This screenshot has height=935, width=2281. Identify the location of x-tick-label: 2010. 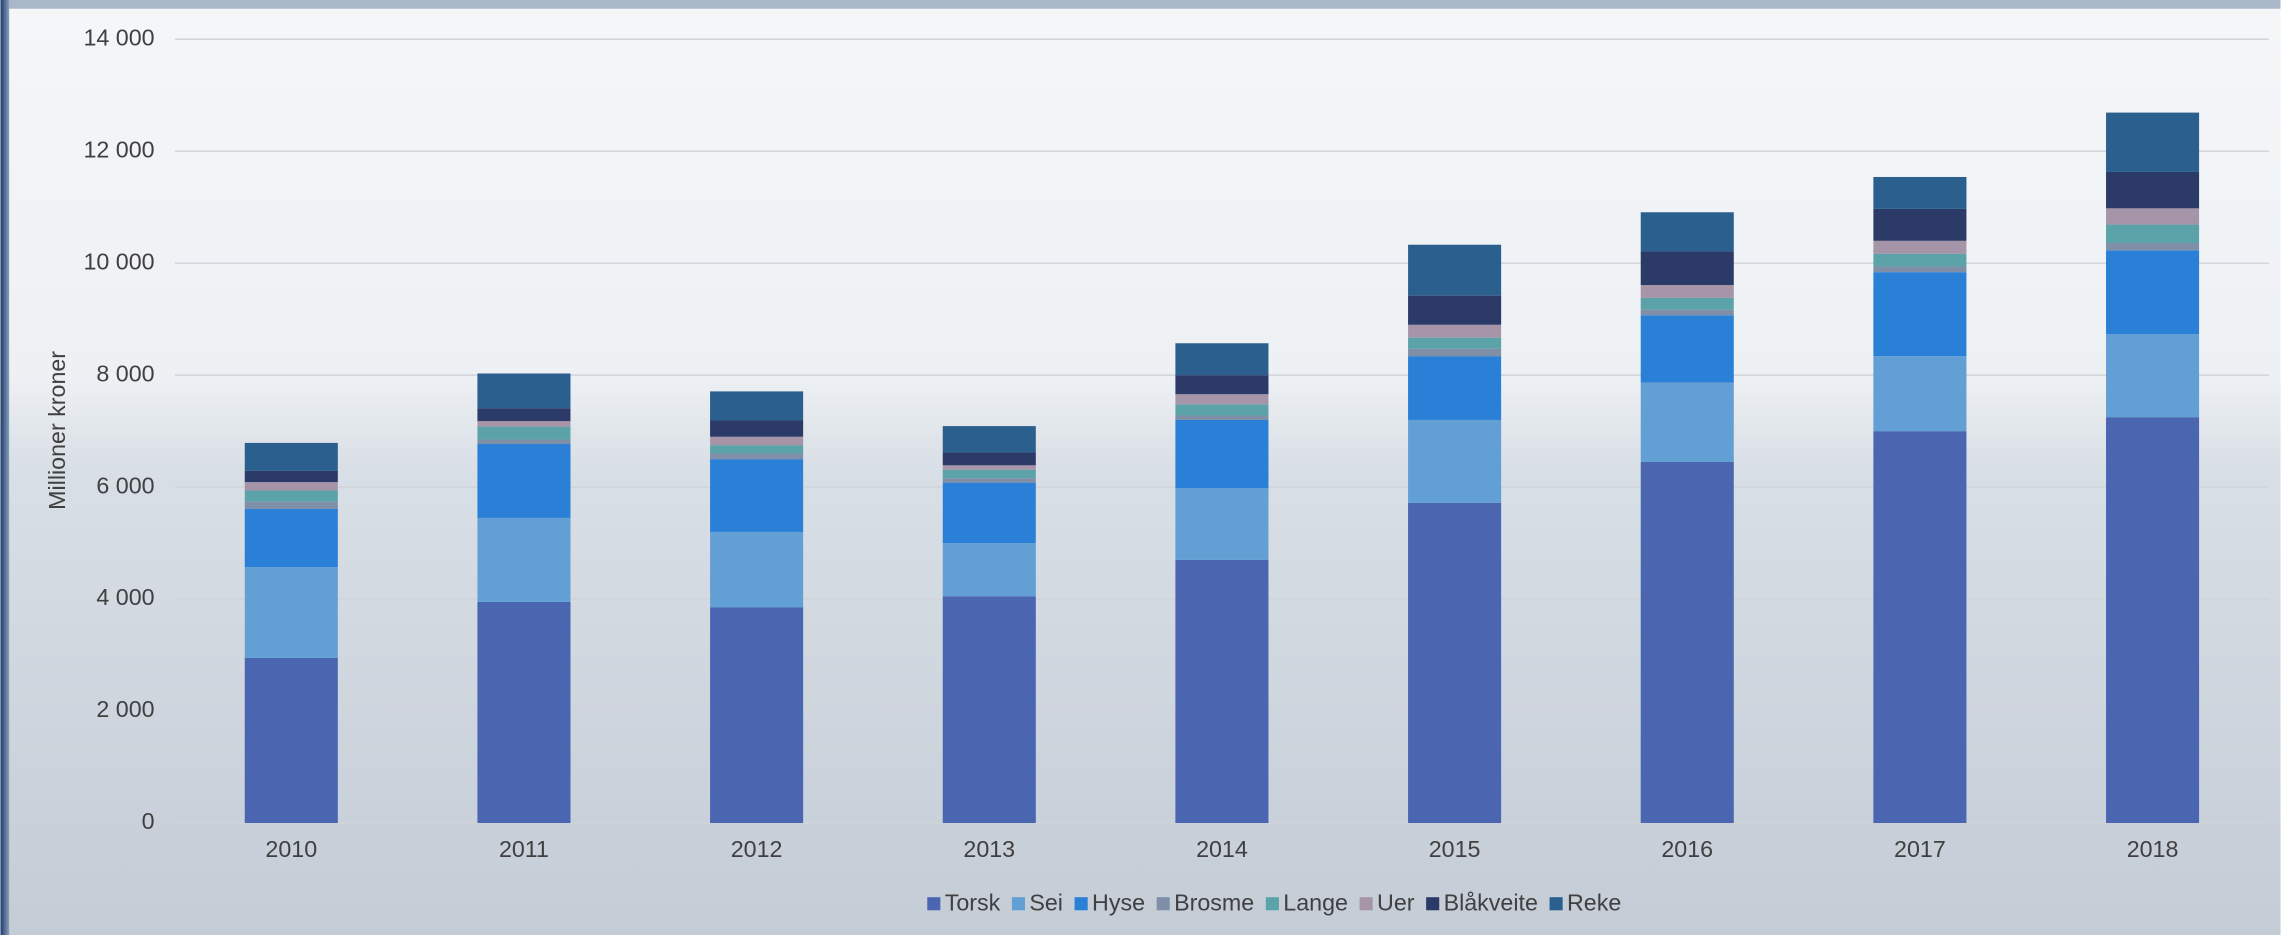
(291, 849).